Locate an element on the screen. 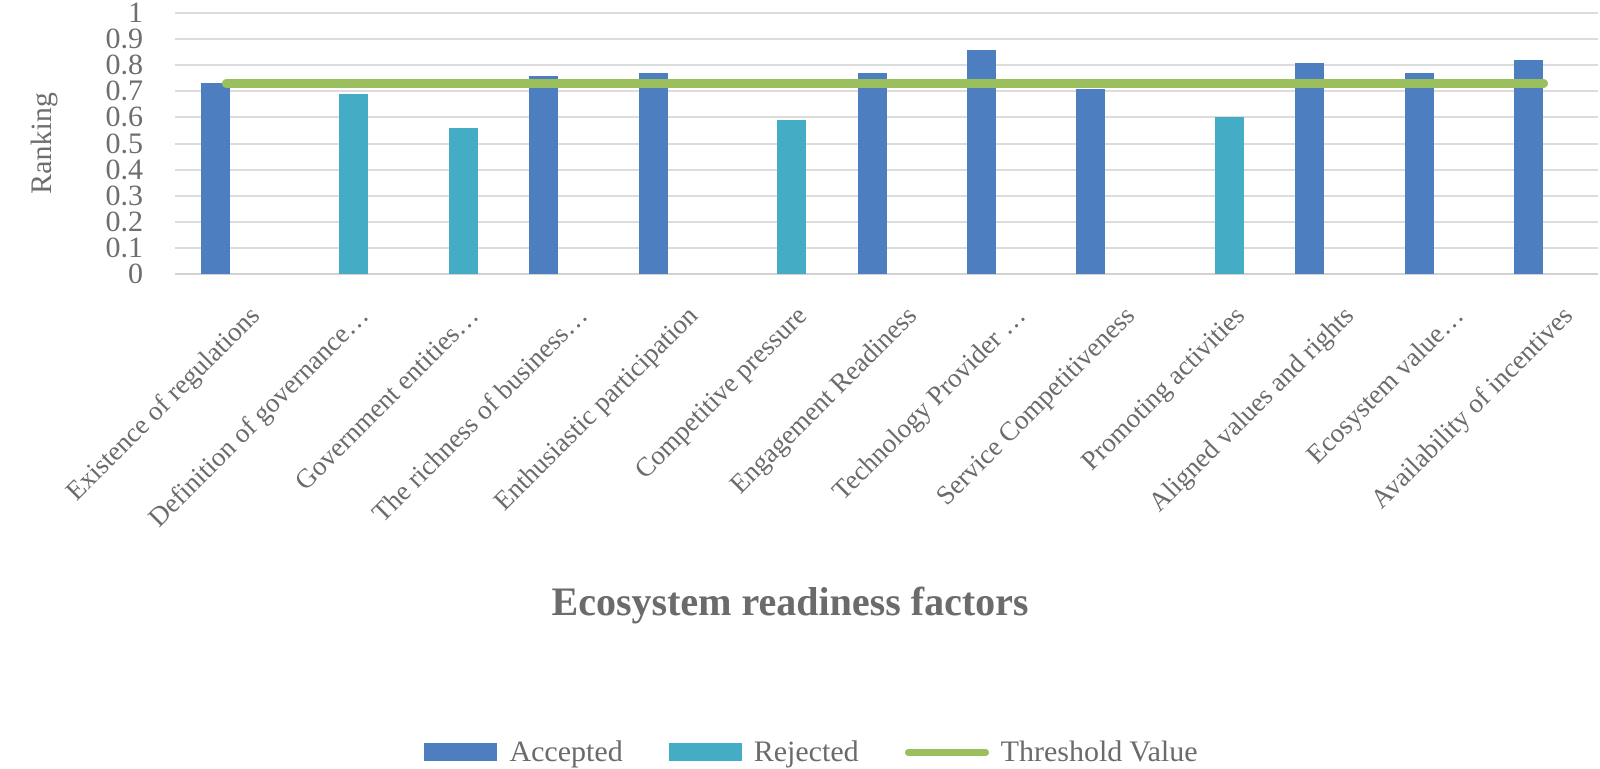 The height and width of the screenshot is (769, 1600). legend-label: Accepted is located at coordinates (566, 751).